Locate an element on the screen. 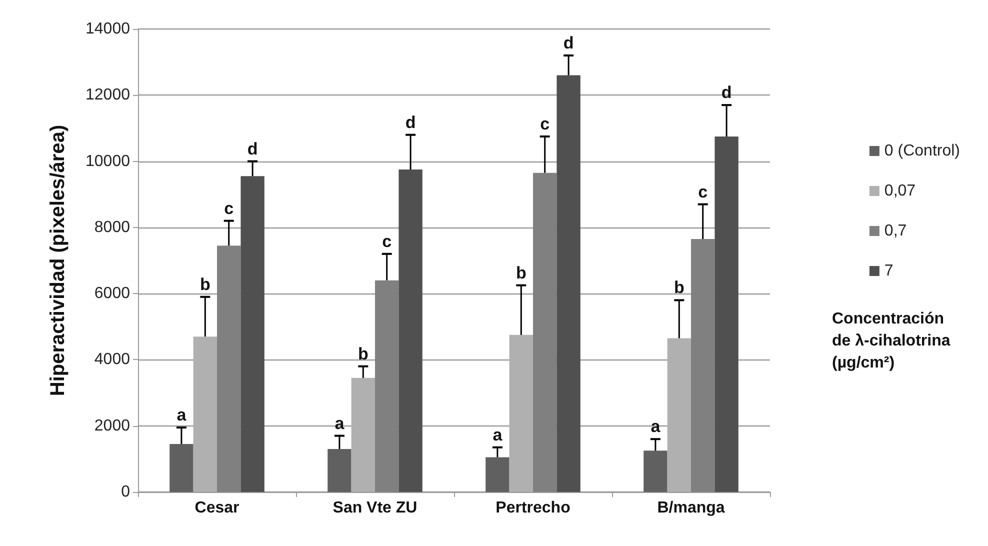 Image resolution: width=988 pixels, height=546 pixels. y-tick-label: 10000 is located at coordinates (108, 161).